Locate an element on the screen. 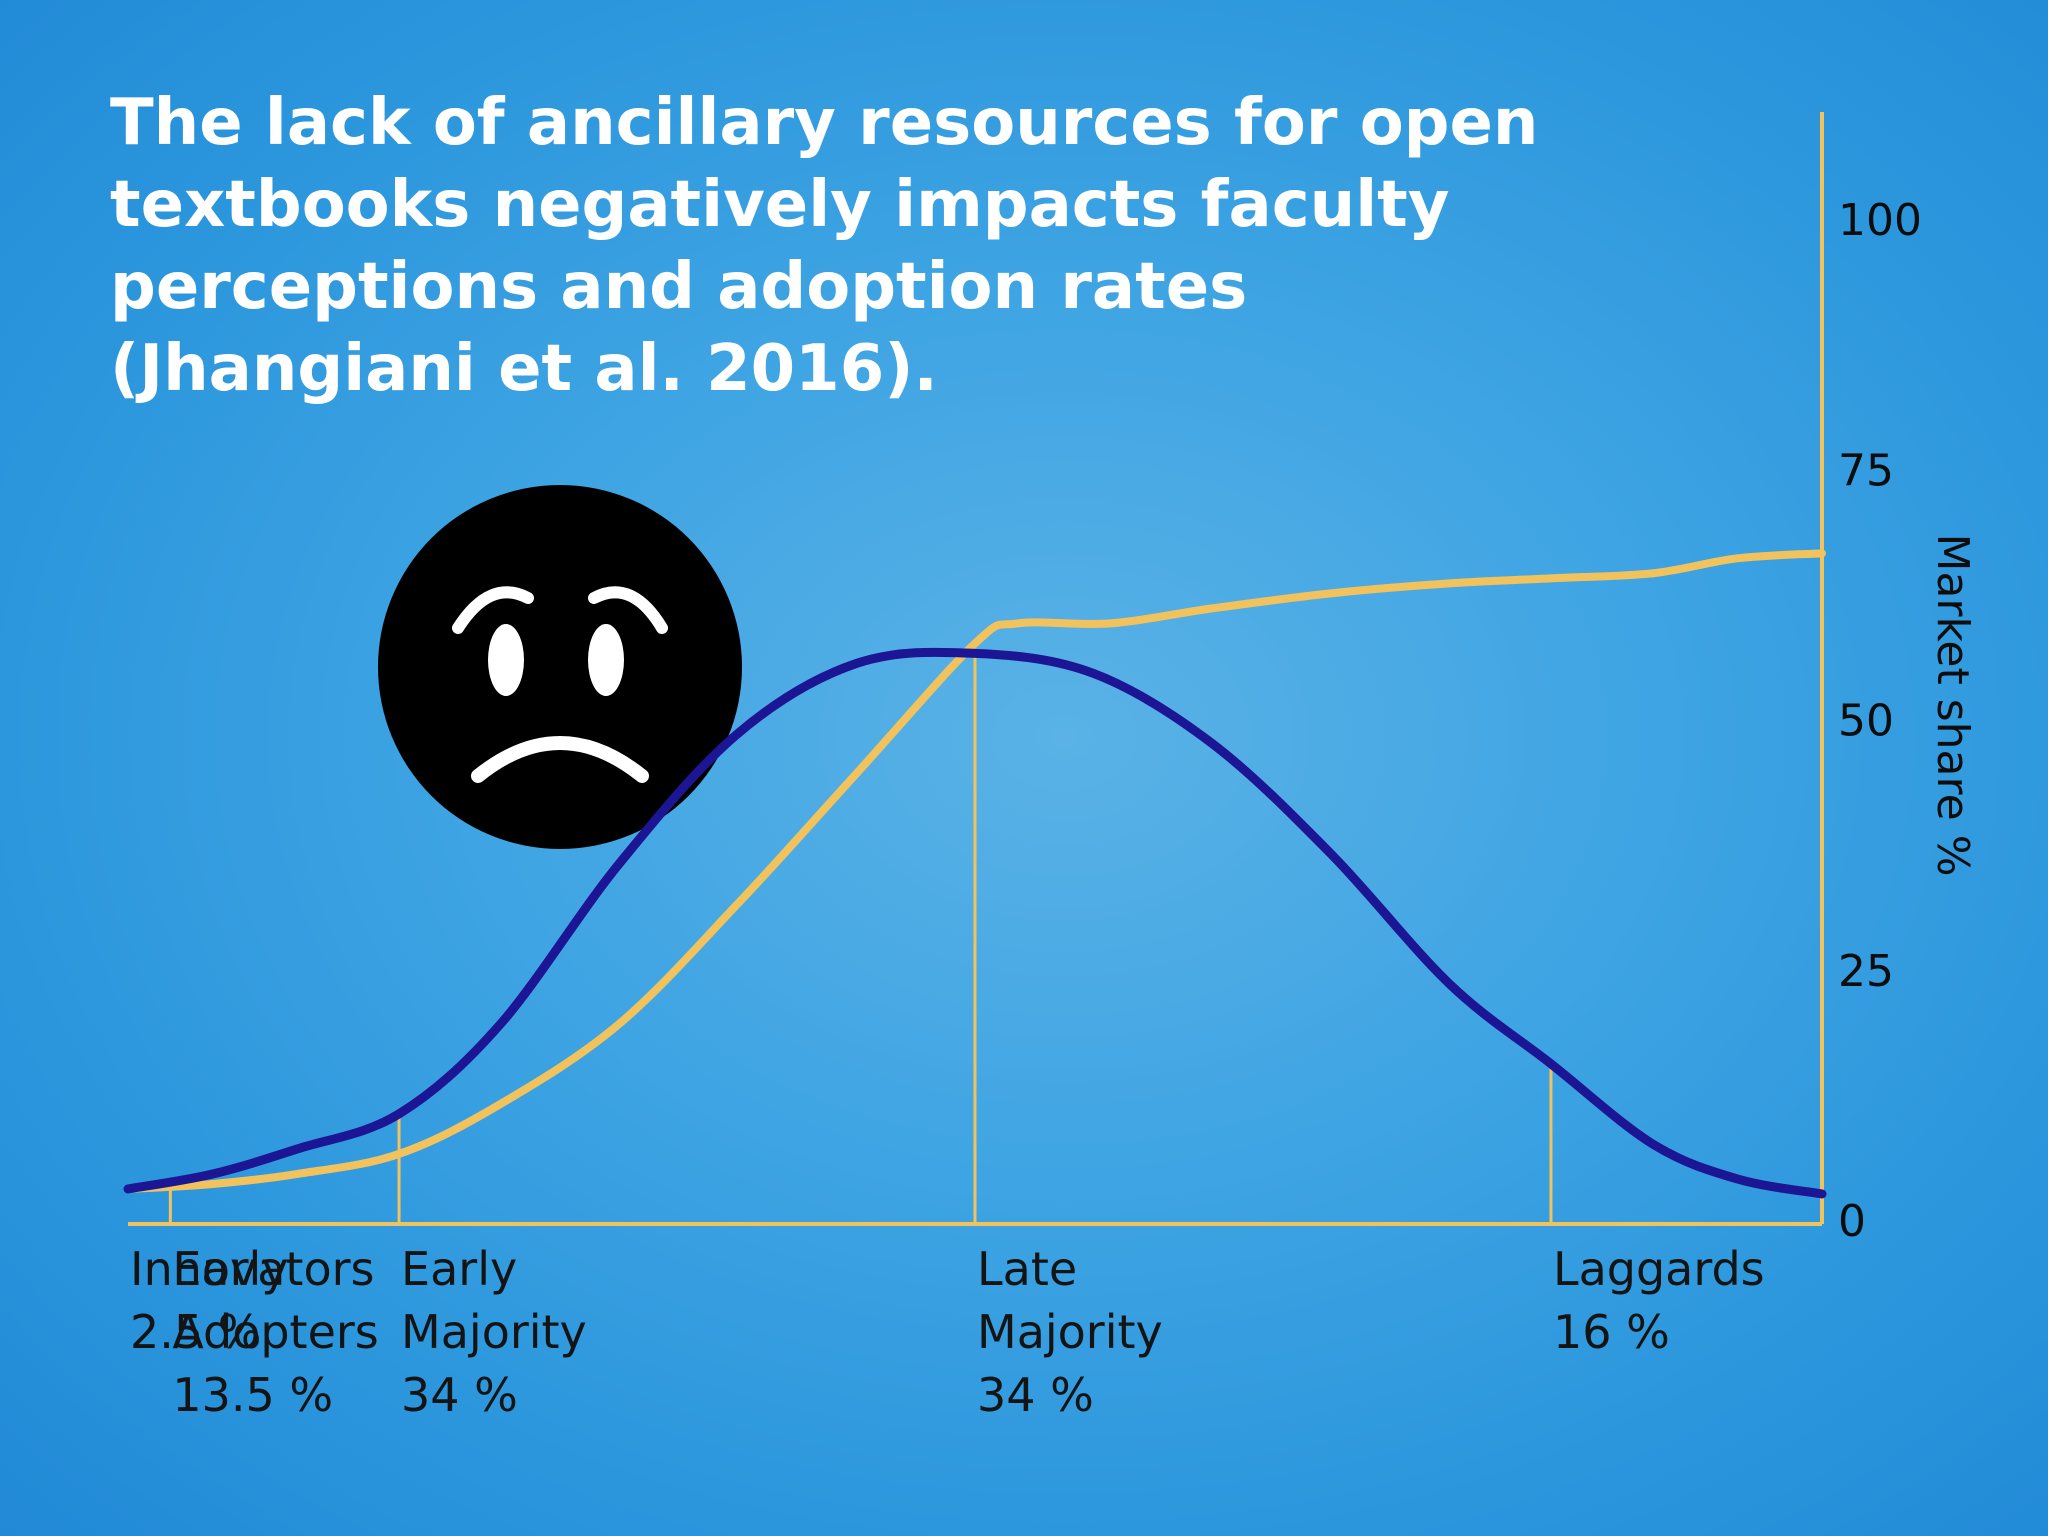  y-tick-label-25: 25 is located at coordinates (1866, 971).